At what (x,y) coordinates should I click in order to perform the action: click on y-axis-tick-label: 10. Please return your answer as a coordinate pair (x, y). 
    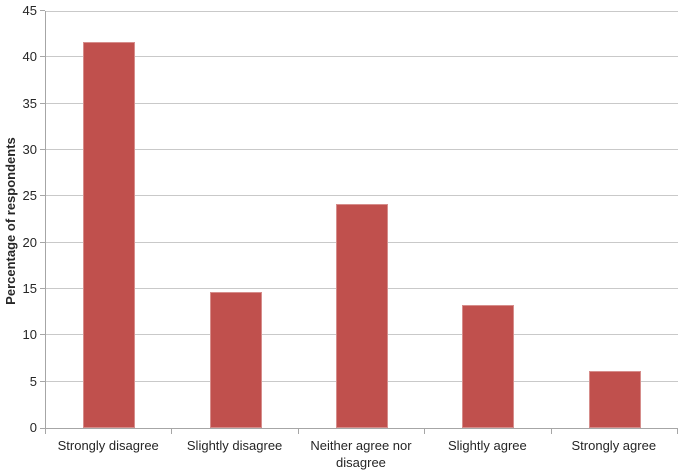
    Looking at the image, I should click on (29, 335).